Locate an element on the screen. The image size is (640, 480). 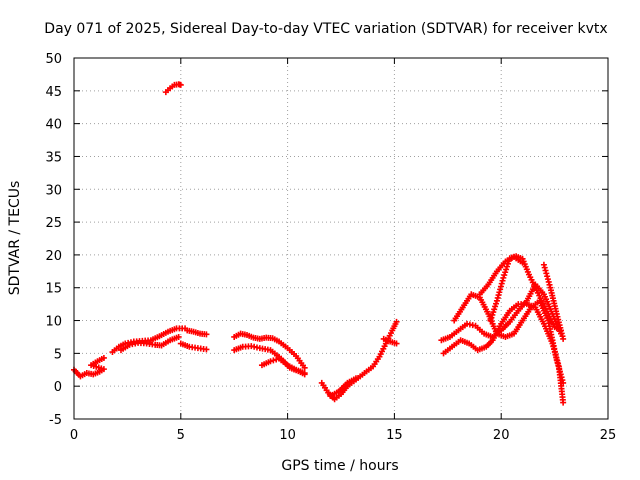
y-tick-label: 0 is located at coordinates (58, 387).